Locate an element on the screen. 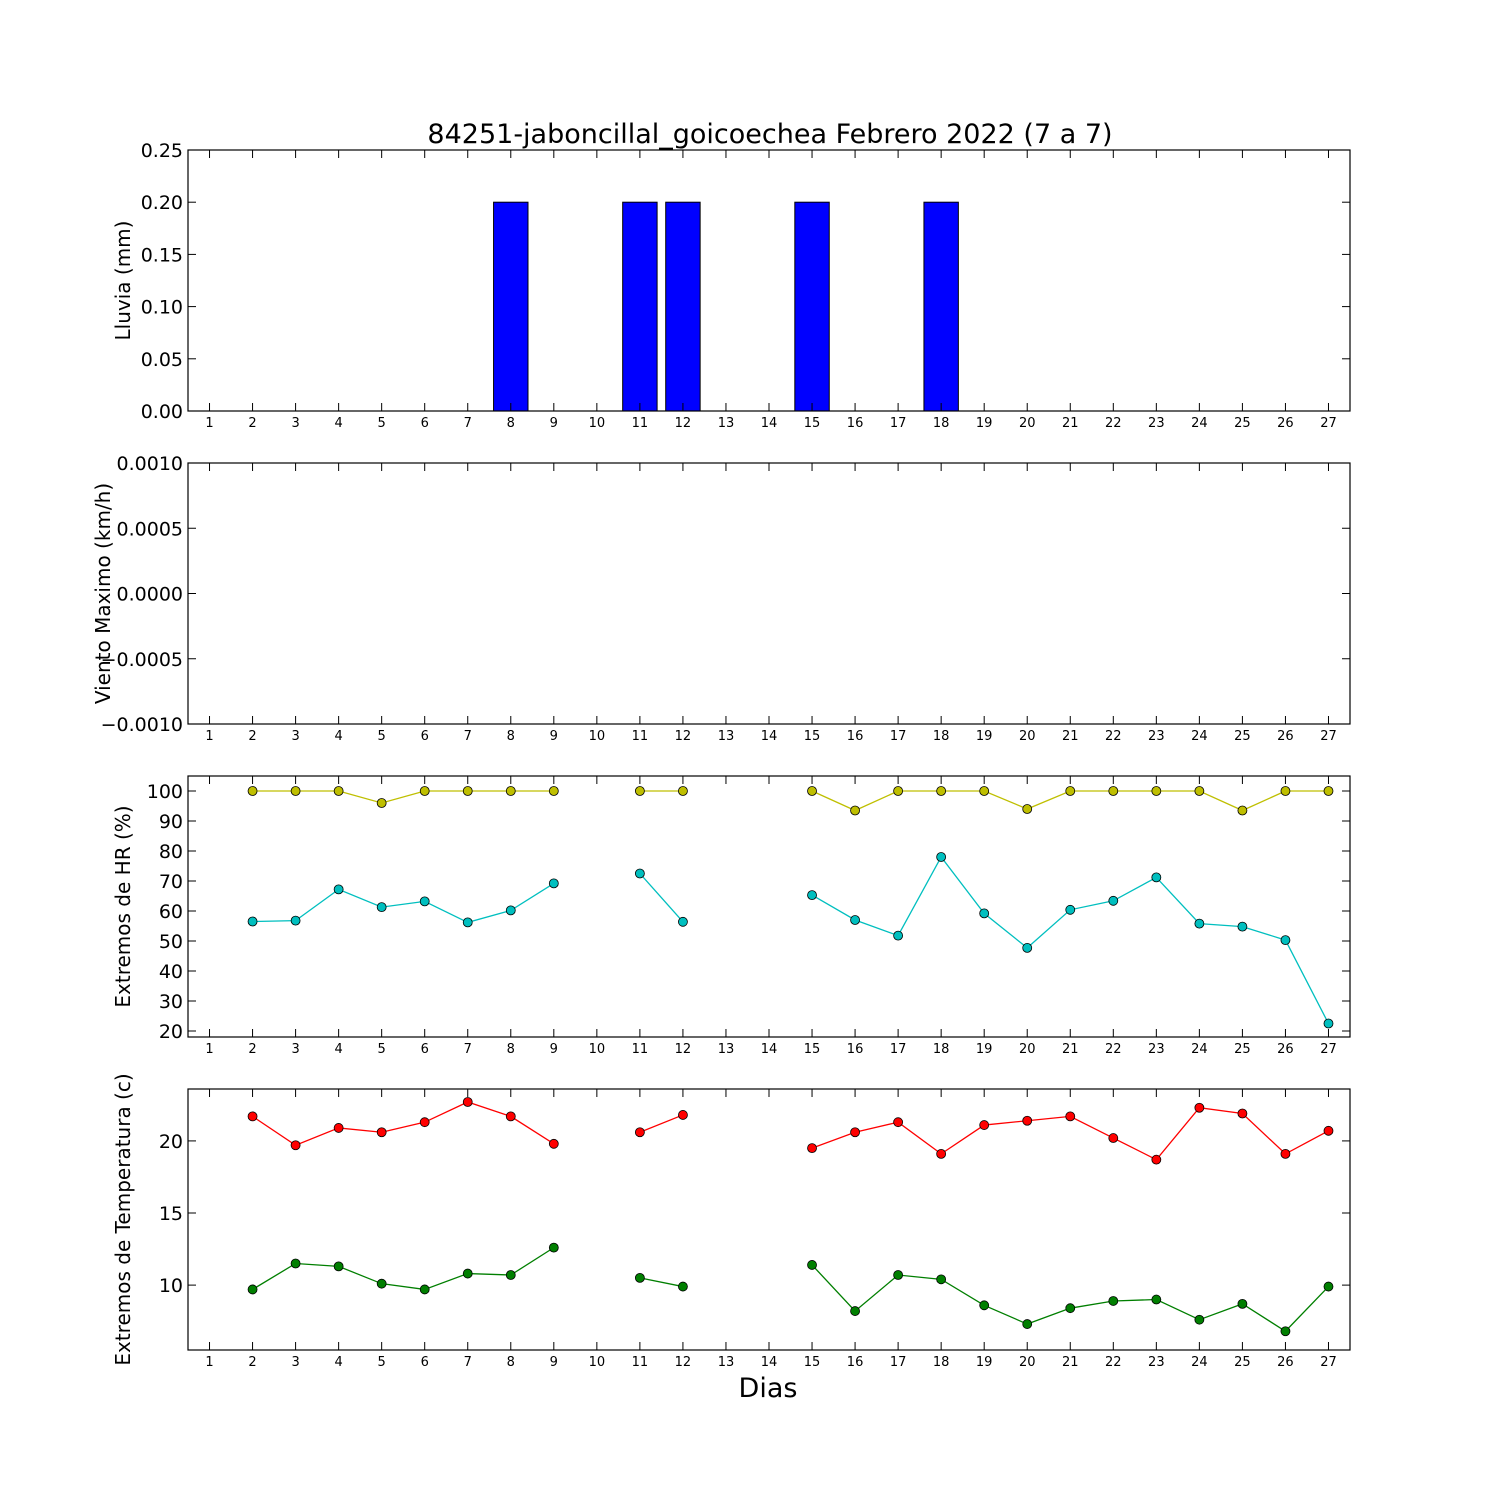 Image resolution: width=1500 pixels, height=1500 pixels. y-tick-label: 0.0010 is located at coordinates (150, 464).